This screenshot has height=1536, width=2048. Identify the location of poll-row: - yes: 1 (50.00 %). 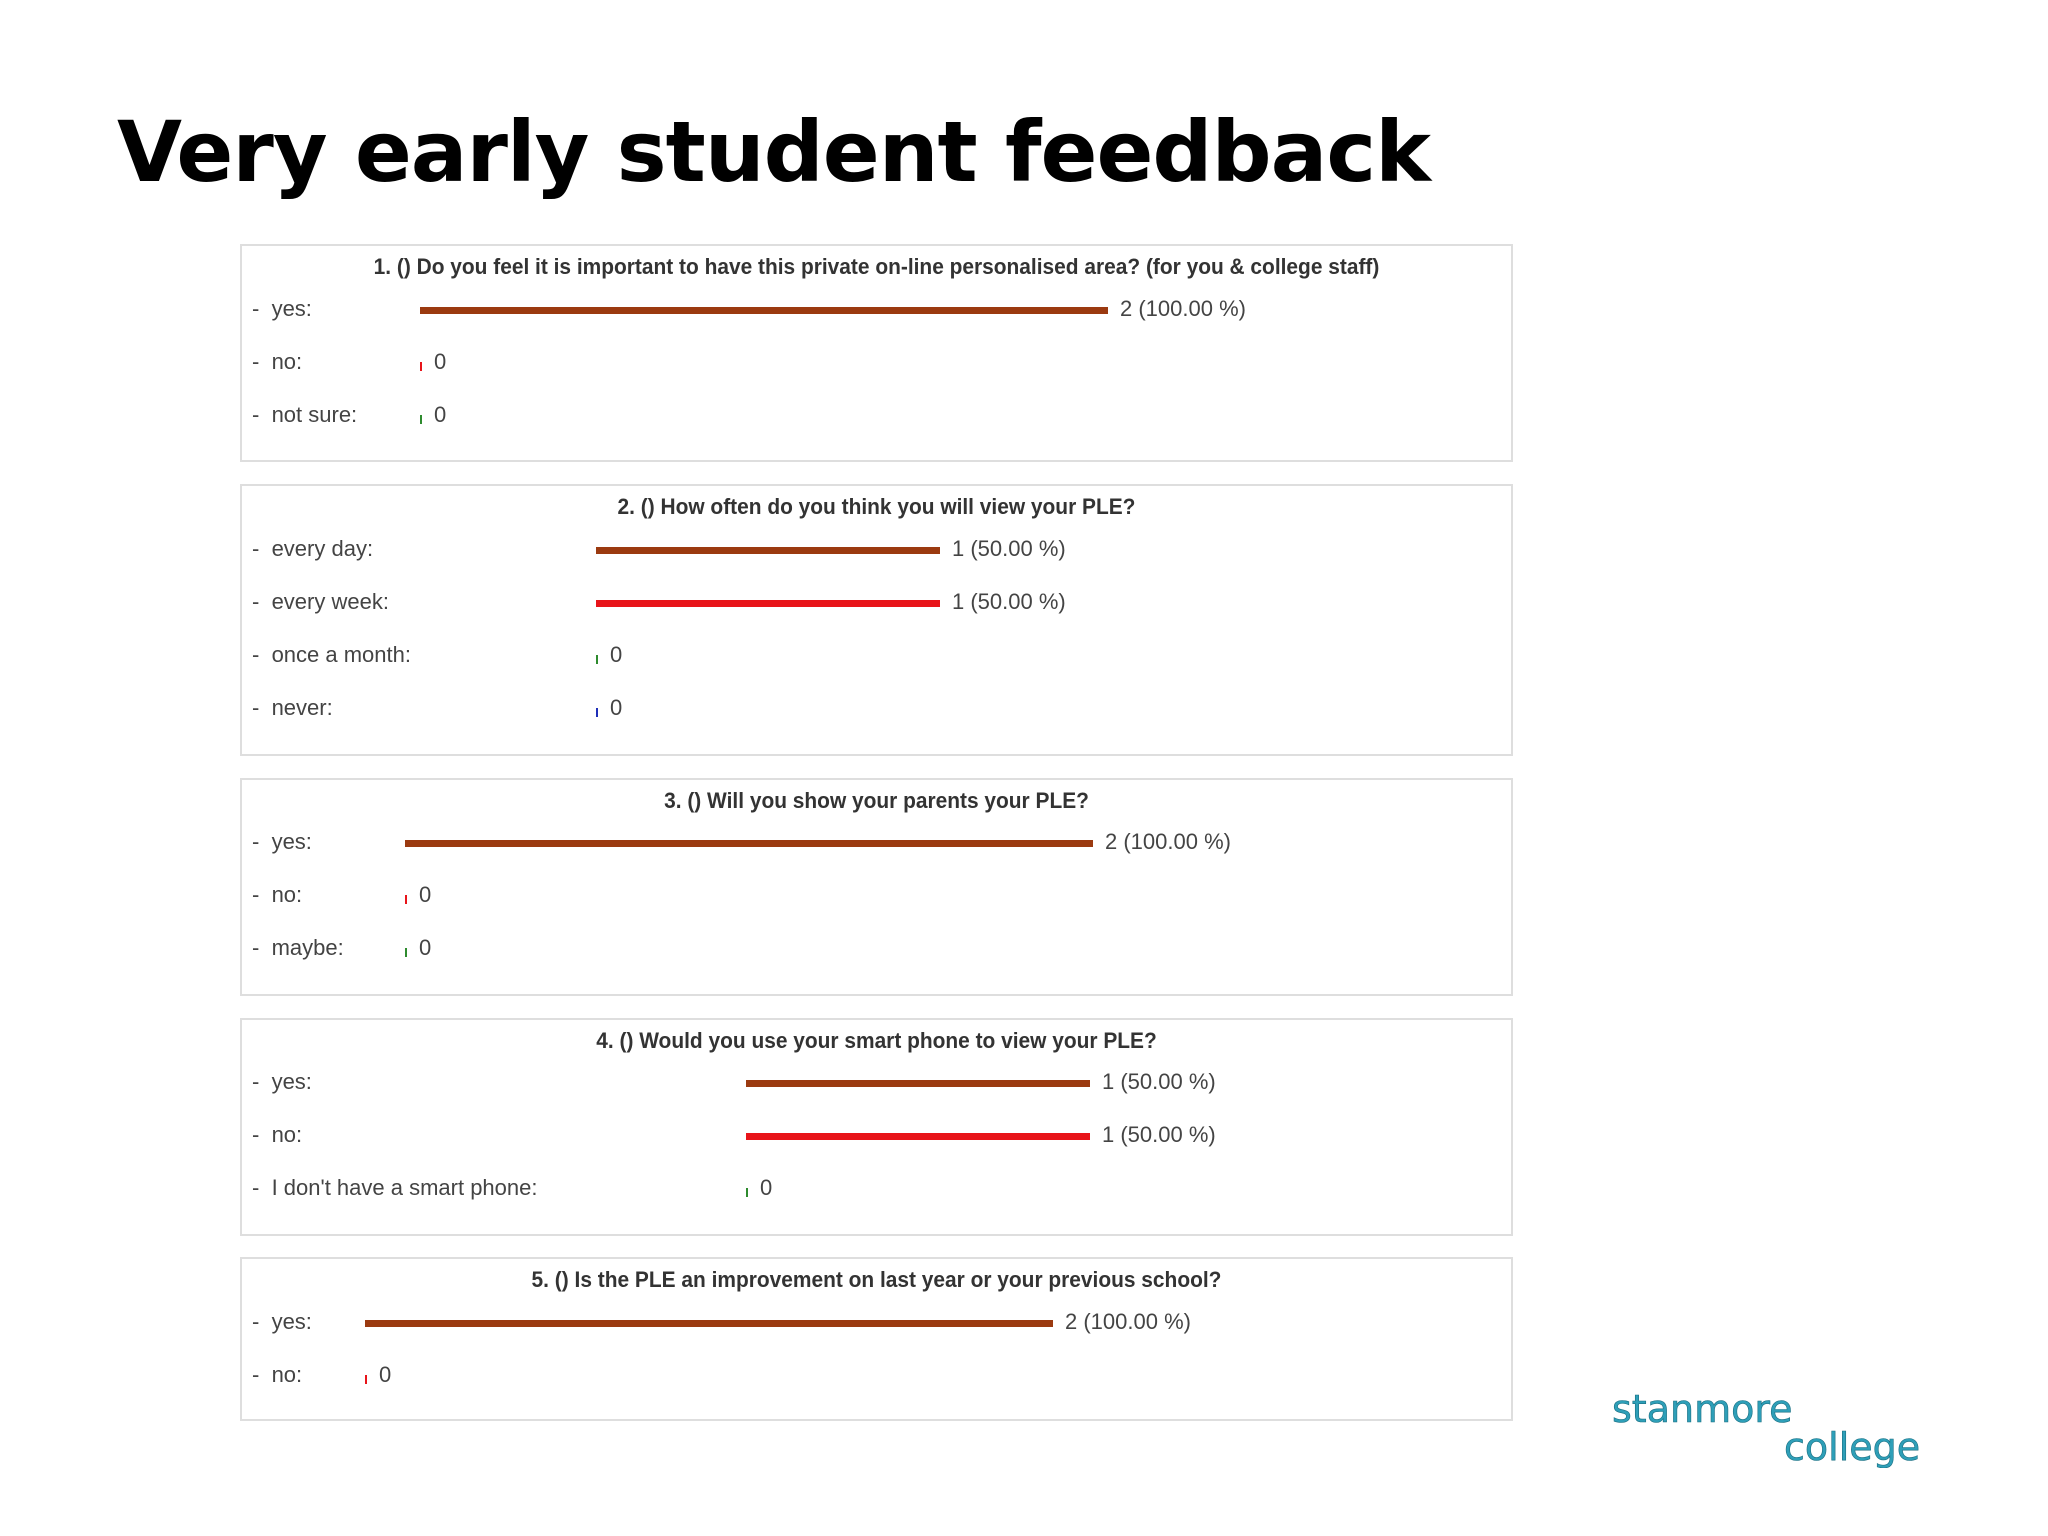
(876, 1082).